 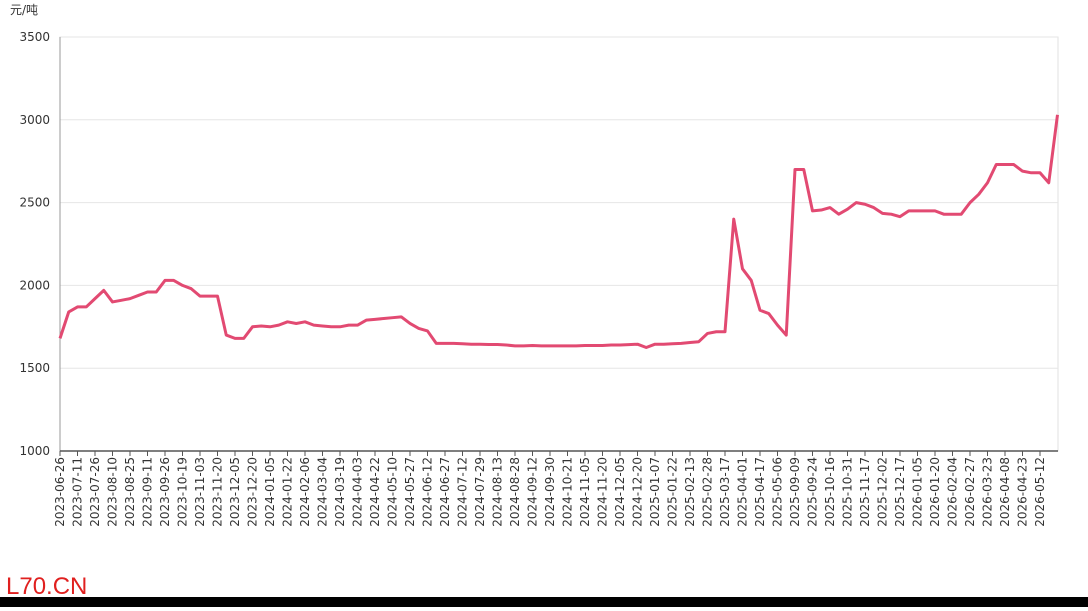 I want to click on x-tick-label: 2023-09-26, so click(x=165, y=492).